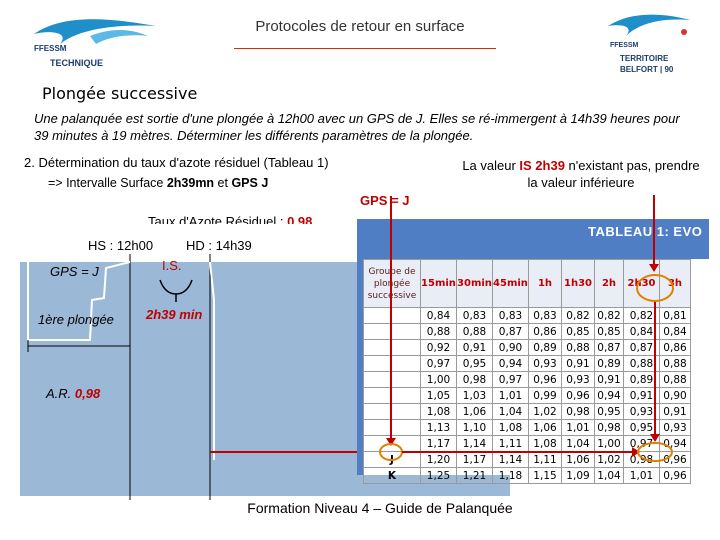  What do you see at coordinates (74, 271) in the screenshot?
I see `diagram-gps-label: GPS = J` at bounding box center [74, 271].